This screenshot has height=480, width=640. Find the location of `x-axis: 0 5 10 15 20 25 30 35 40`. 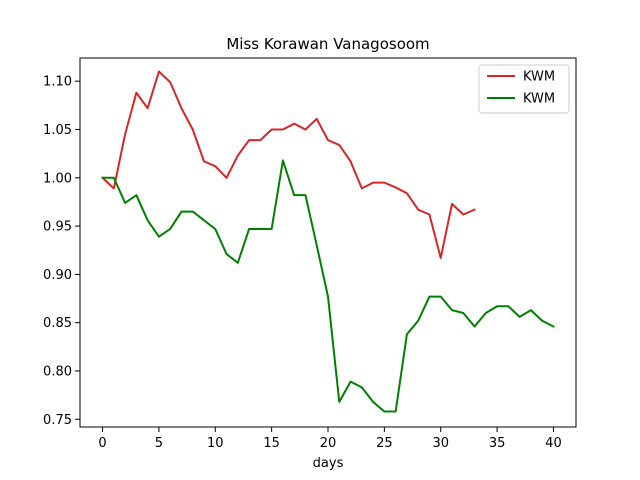

x-axis: 0 5 10 15 20 25 30 35 40 is located at coordinates (330, 439).